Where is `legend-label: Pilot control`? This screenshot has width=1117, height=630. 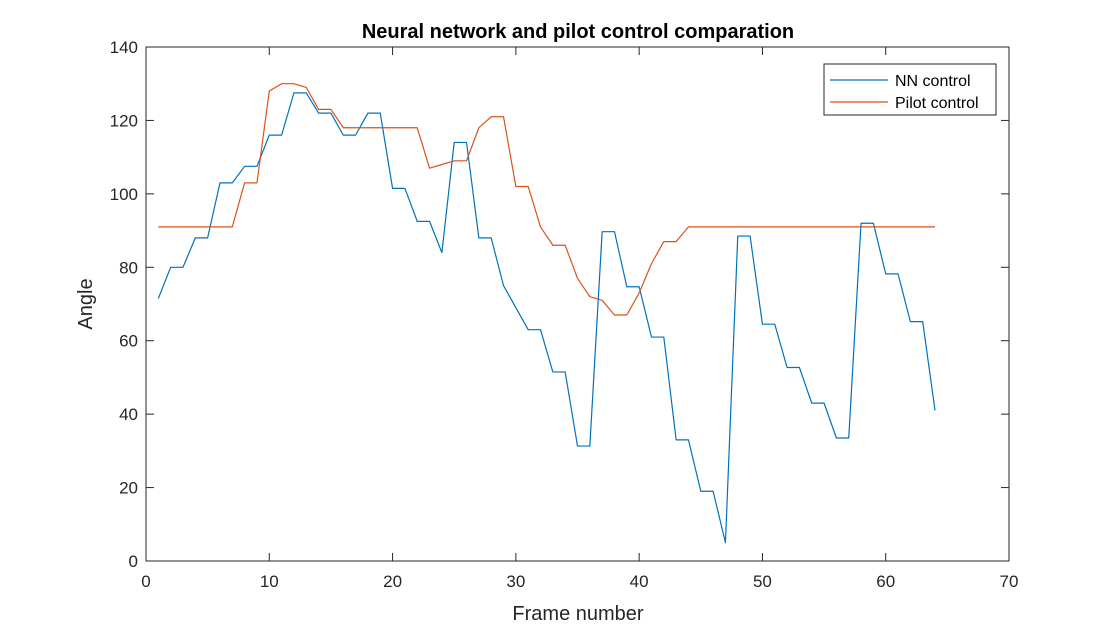 legend-label: Pilot control is located at coordinates (937, 103).